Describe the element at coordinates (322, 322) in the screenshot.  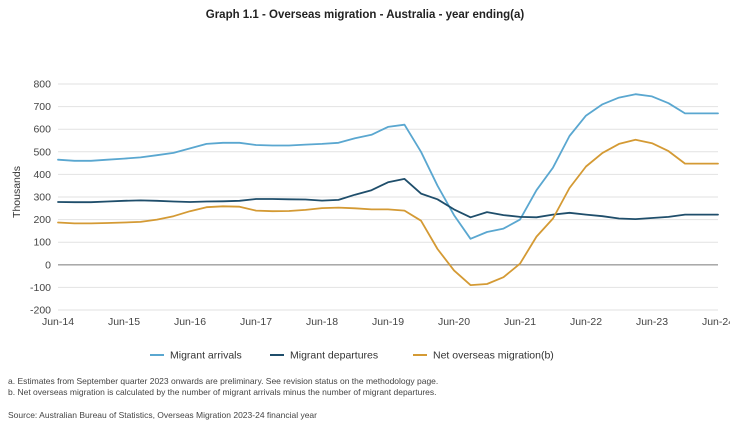
I see `x-tick-label: Jun-18` at that location.